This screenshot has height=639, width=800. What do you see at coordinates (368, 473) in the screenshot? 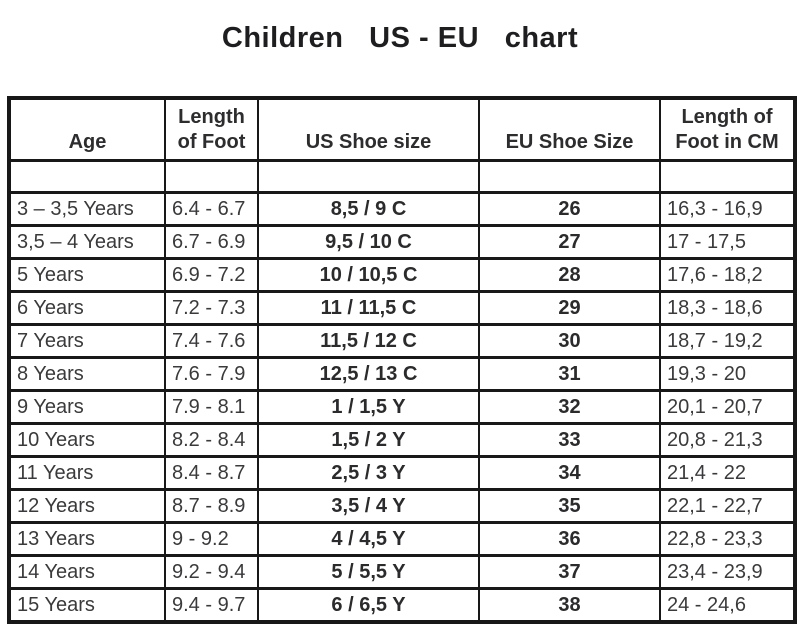
I see `us-size-cell: 2,5 / 3 Y` at bounding box center [368, 473].